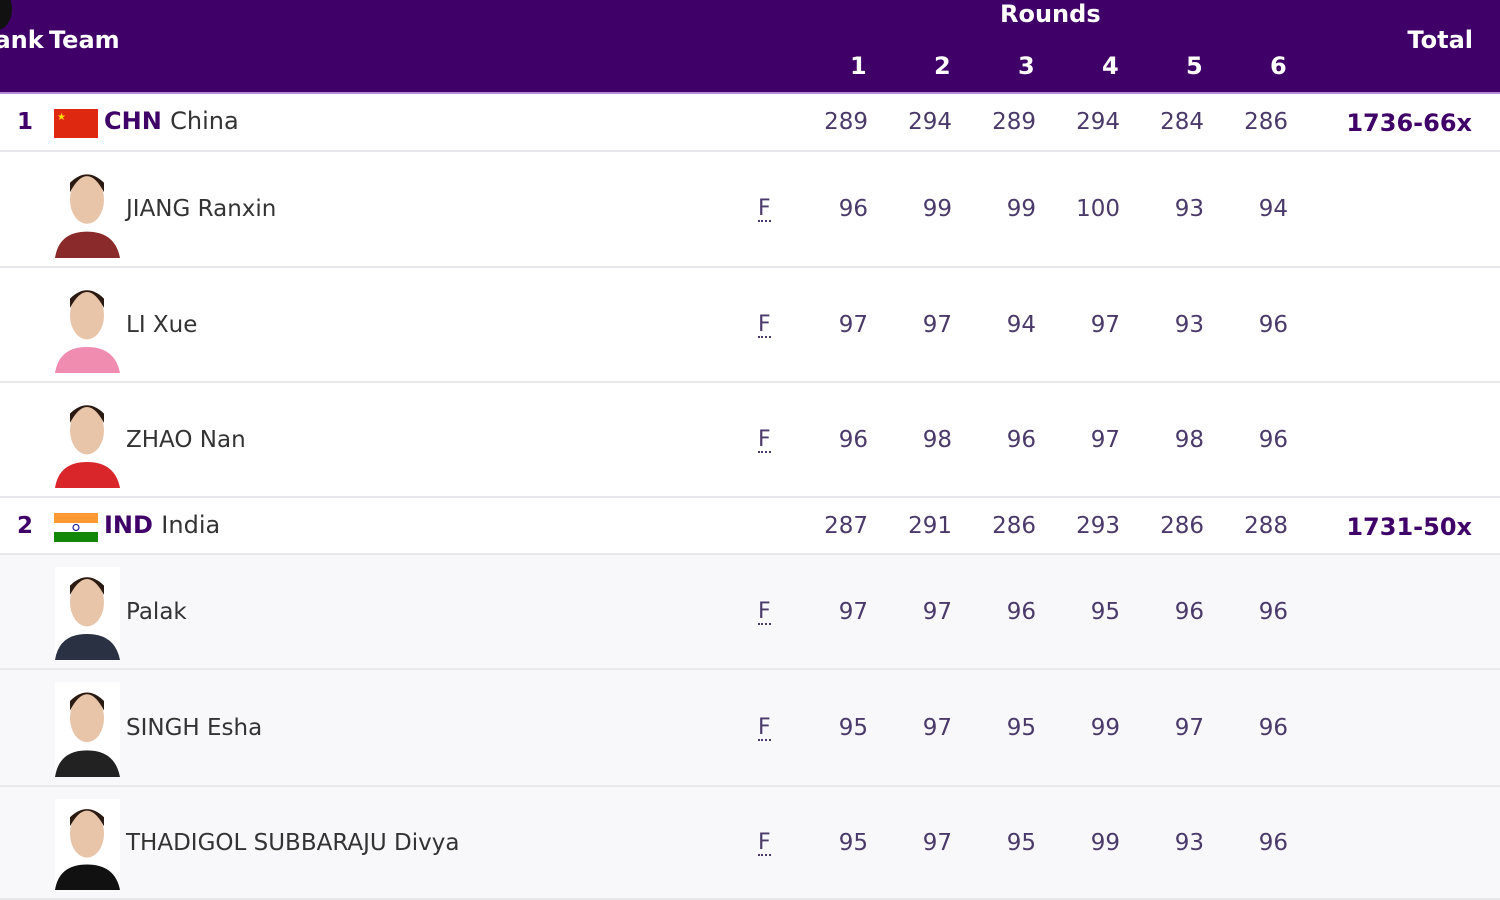 This screenshot has height=900, width=1500. What do you see at coordinates (1098, 209) in the screenshot?
I see `athlete-round-score: 100` at bounding box center [1098, 209].